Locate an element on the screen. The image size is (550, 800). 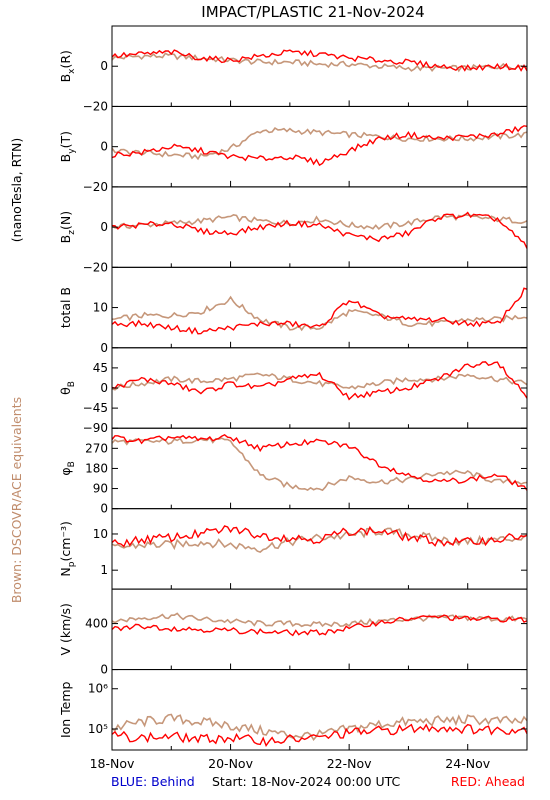
x-tick-label: 20-Nov is located at coordinates (230, 763).